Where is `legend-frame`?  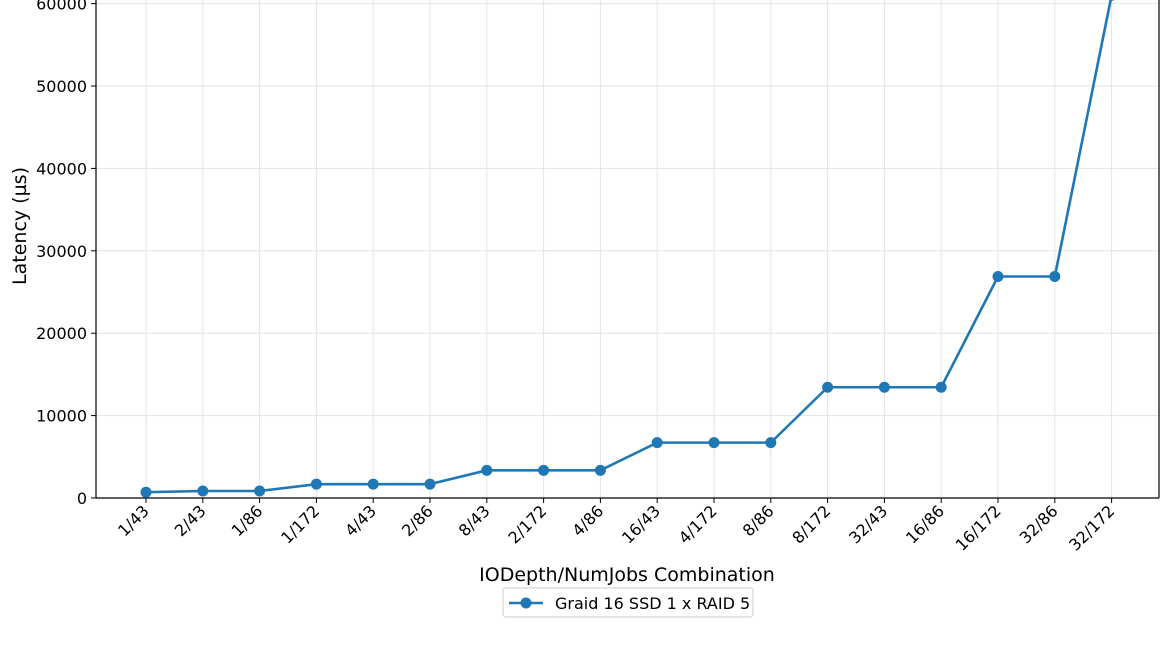
legend-frame is located at coordinates (628, 602).